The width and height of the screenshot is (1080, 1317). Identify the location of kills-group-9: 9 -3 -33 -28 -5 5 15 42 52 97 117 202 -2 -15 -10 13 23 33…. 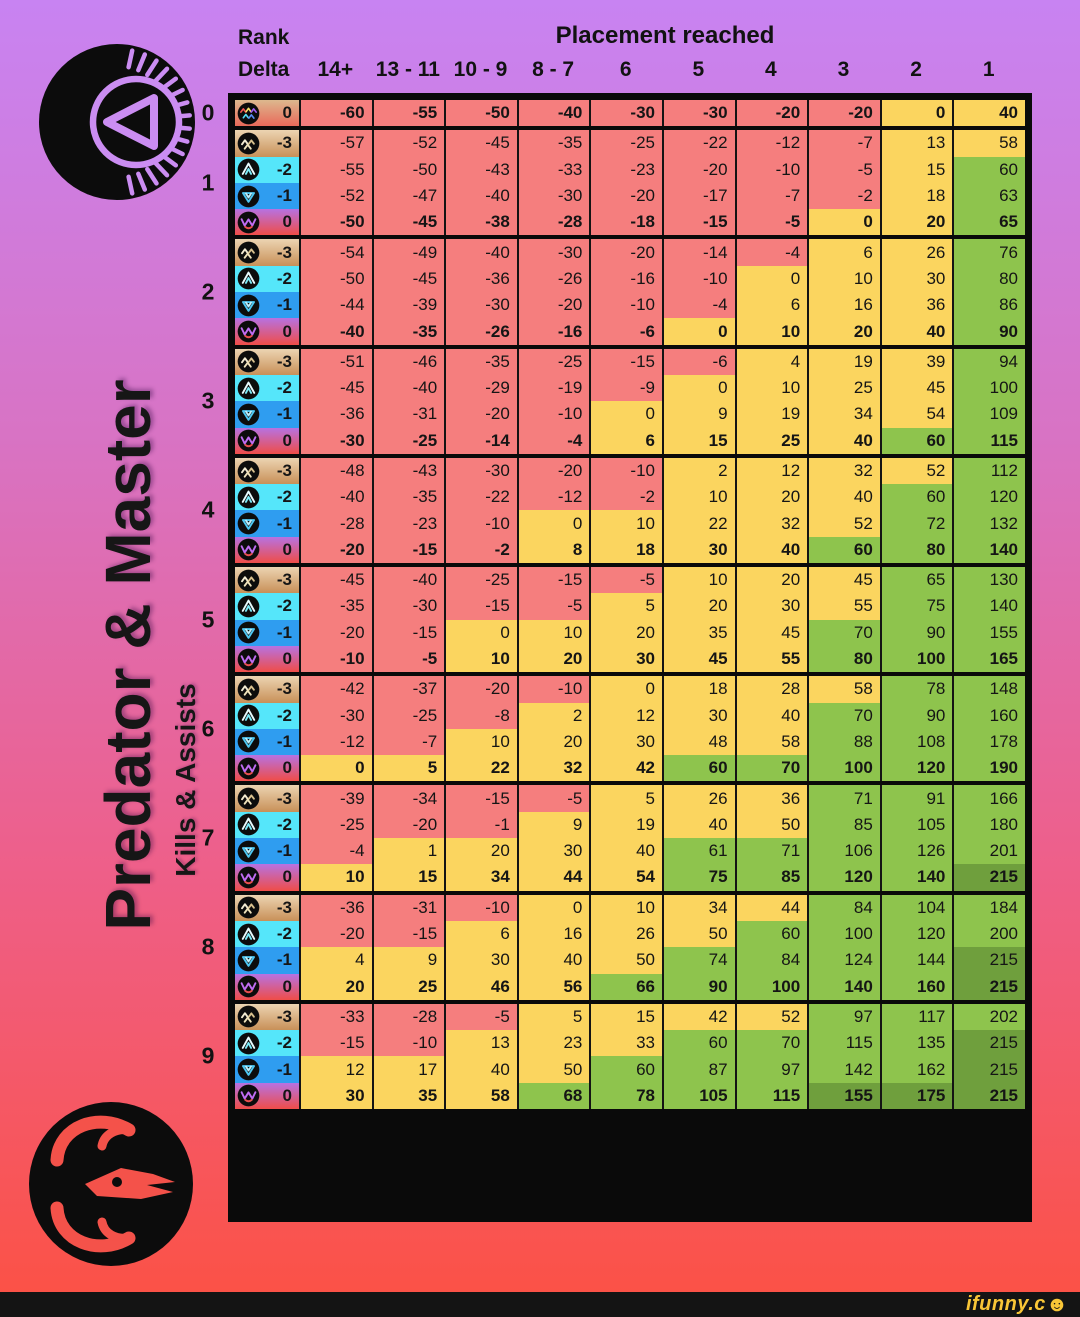
(613, 1056).